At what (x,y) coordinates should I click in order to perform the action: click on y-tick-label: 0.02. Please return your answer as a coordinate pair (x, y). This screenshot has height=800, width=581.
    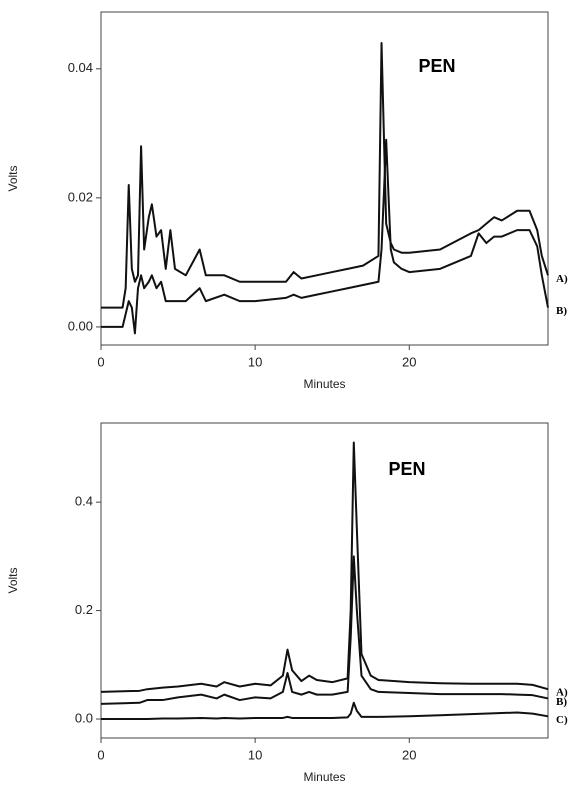
    Looking at the image, I should click on (80, 196).